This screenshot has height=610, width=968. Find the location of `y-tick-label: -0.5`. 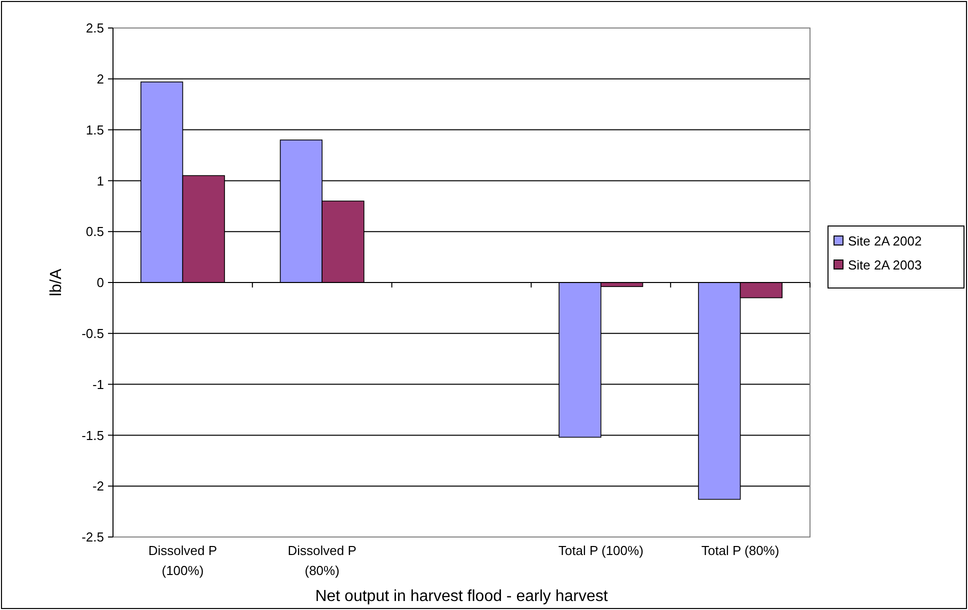

y-tick-label: -0.5 is located at coordinates (93, 333).